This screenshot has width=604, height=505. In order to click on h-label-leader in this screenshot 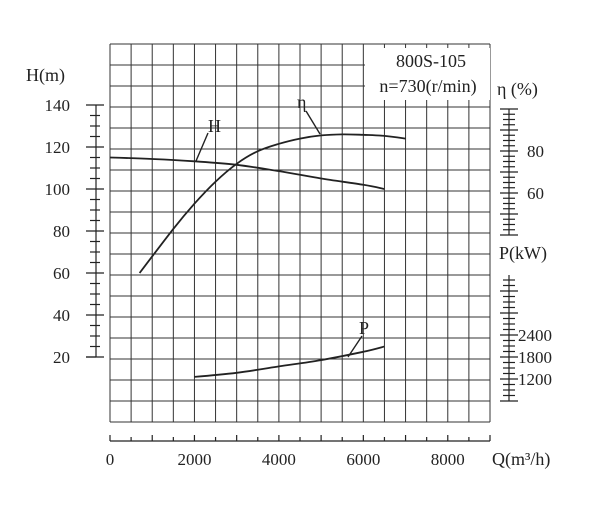, I will do `click(202, 147)`.